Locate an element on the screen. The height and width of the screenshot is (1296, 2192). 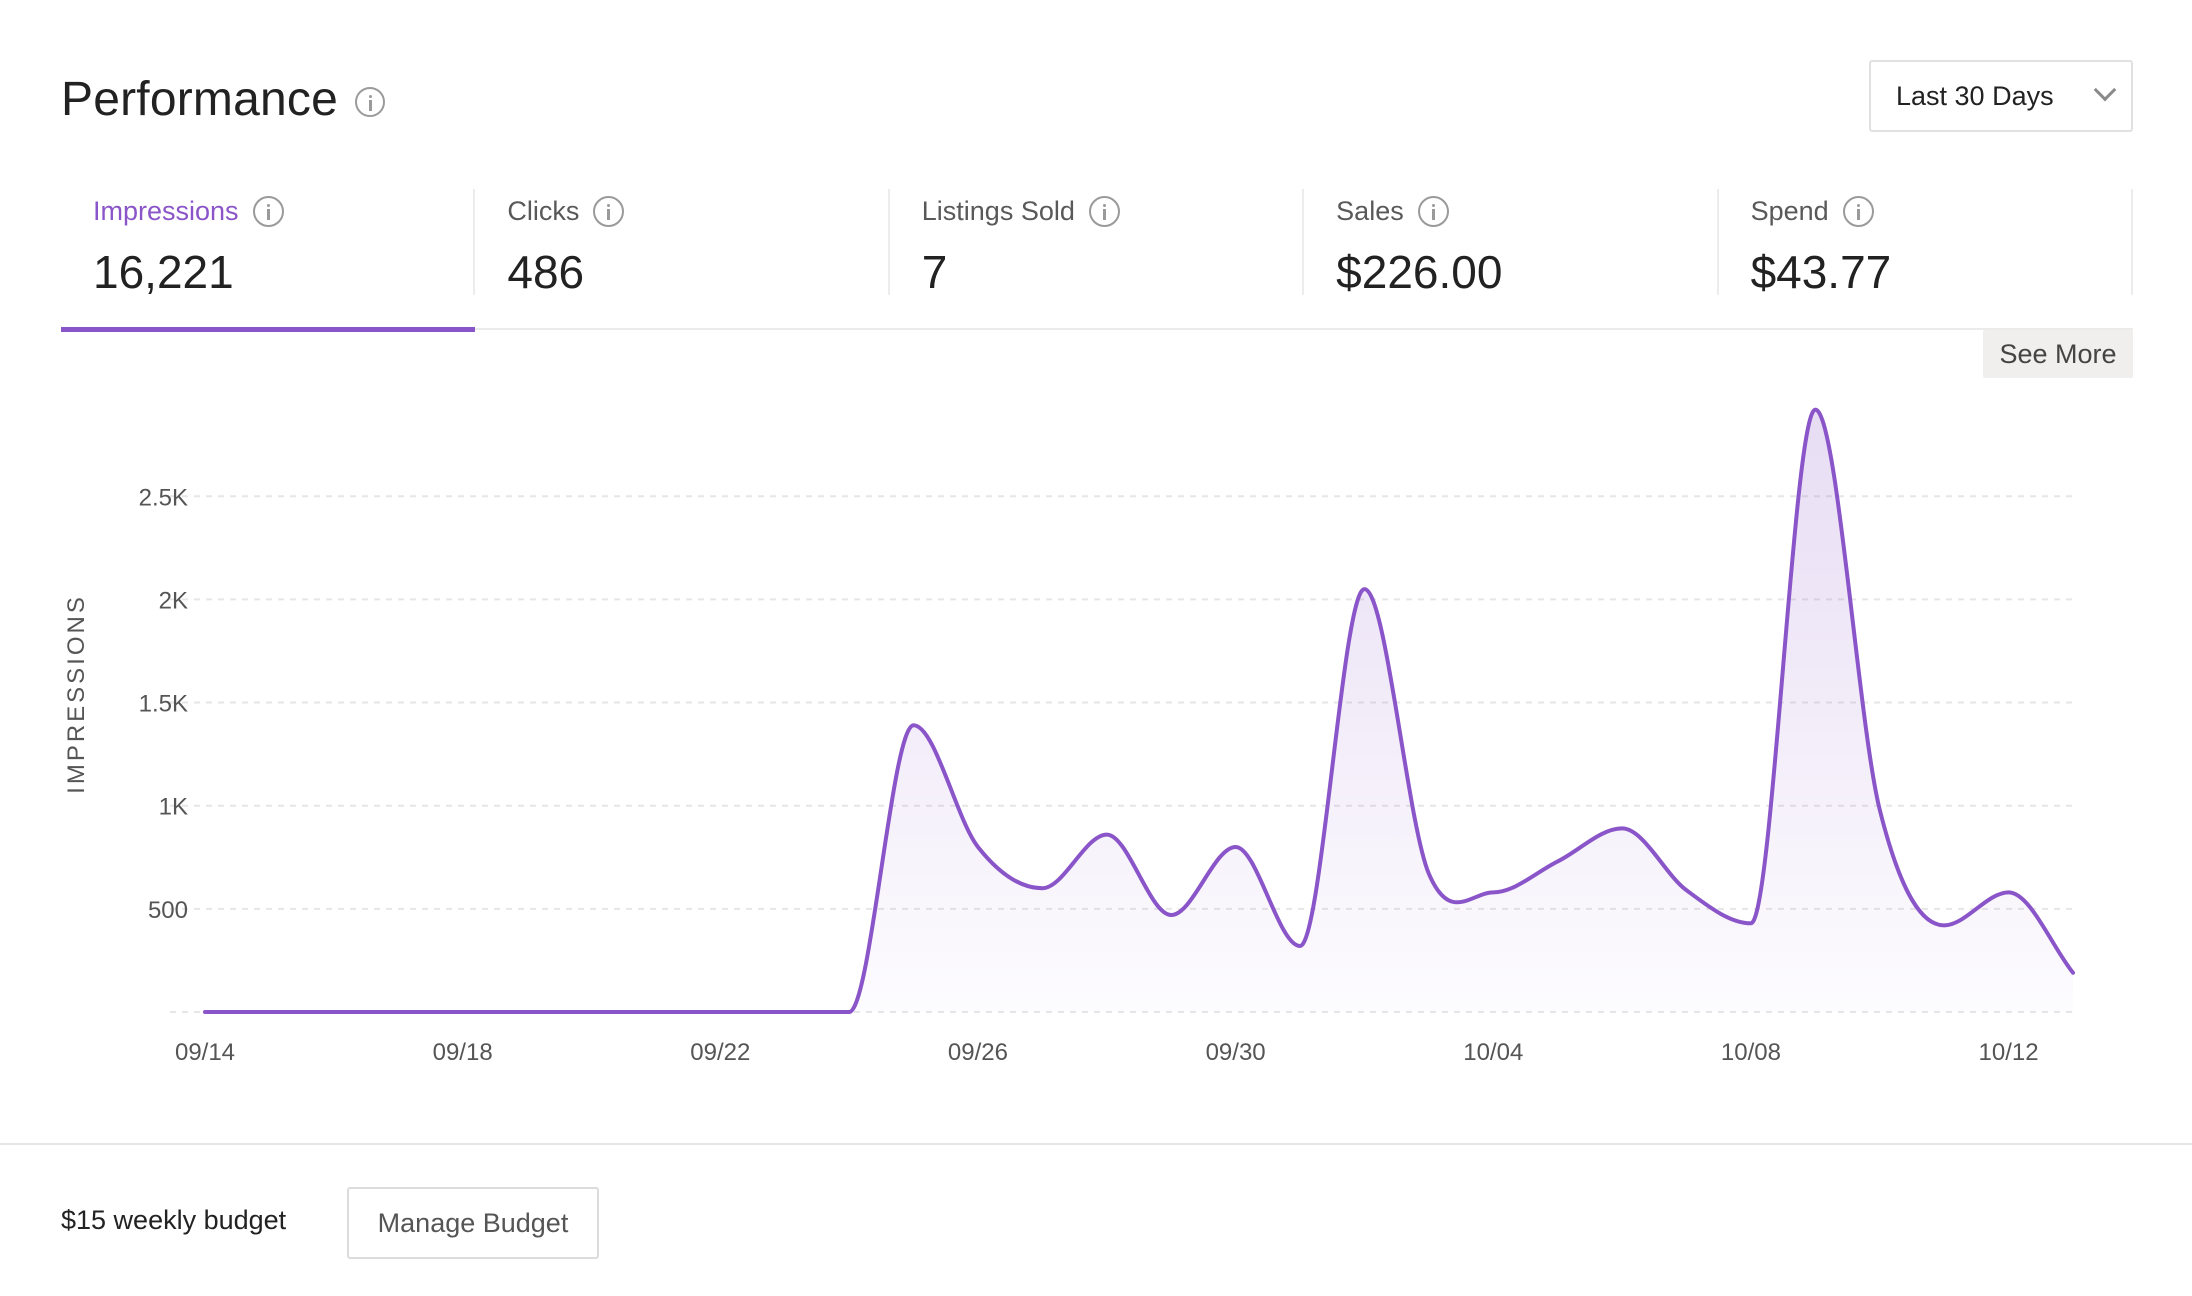
tab-value: 16,221 is located at coordinates (163, 272).